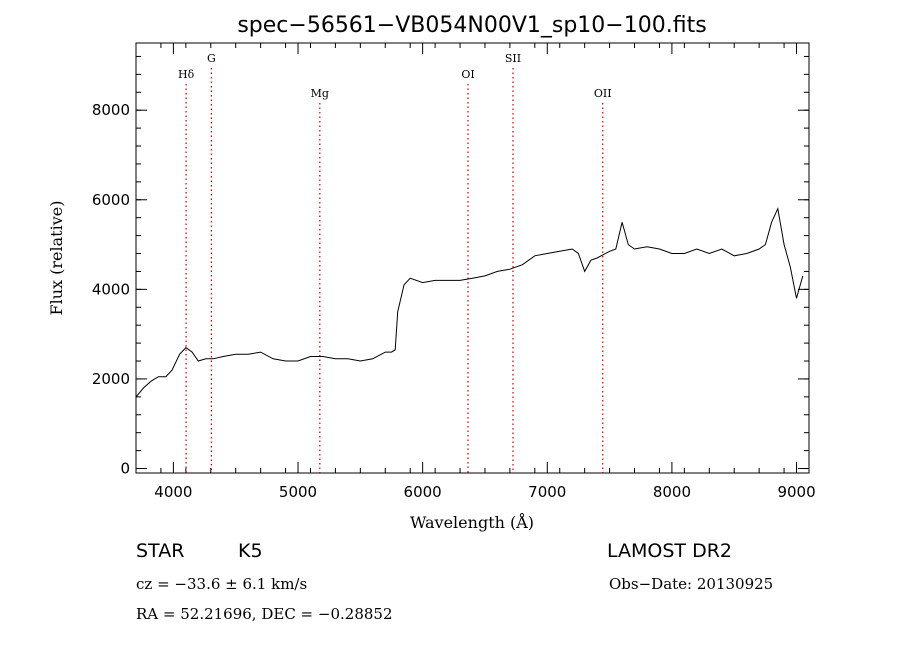 This screenshot has width=900, height=650. What do you see at coordinates (320, 93) in the screenshot?
I see `spectral-line-label: Mg` at bounding box center [320, 93].